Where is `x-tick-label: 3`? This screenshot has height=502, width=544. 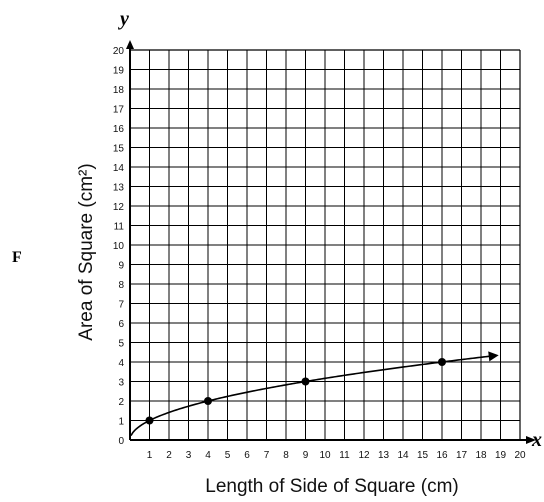
x-tick-label: 3 is located at coordinates (189, 455).